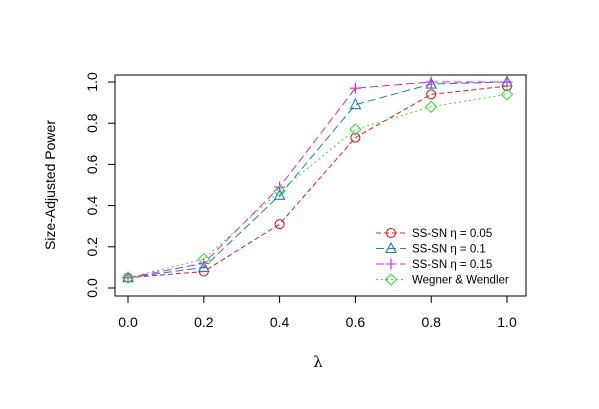 The image size is (599, 409). Describe the element at coordinates (50, 185) in the screenshot. I see `y-axis-label: Size-Adjusted Power` at that location.